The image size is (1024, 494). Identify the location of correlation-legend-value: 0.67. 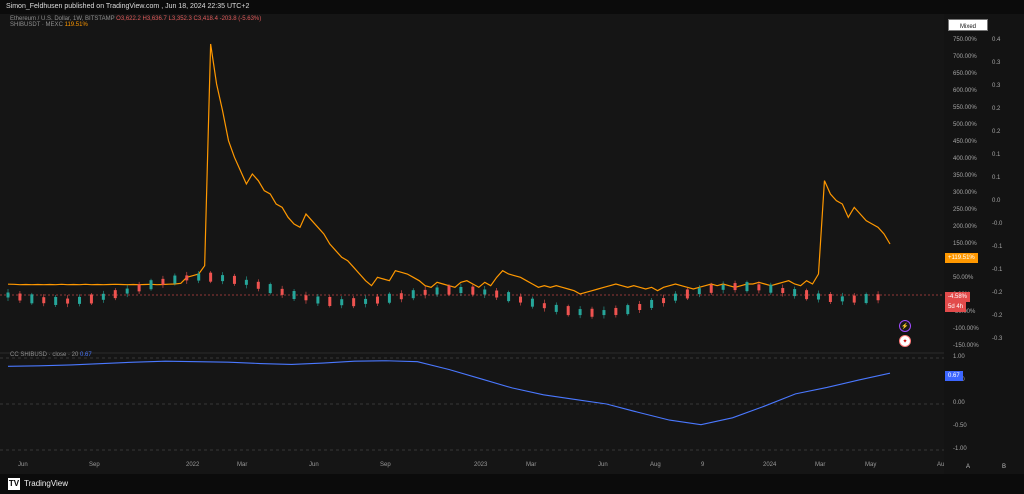
(86, 355).